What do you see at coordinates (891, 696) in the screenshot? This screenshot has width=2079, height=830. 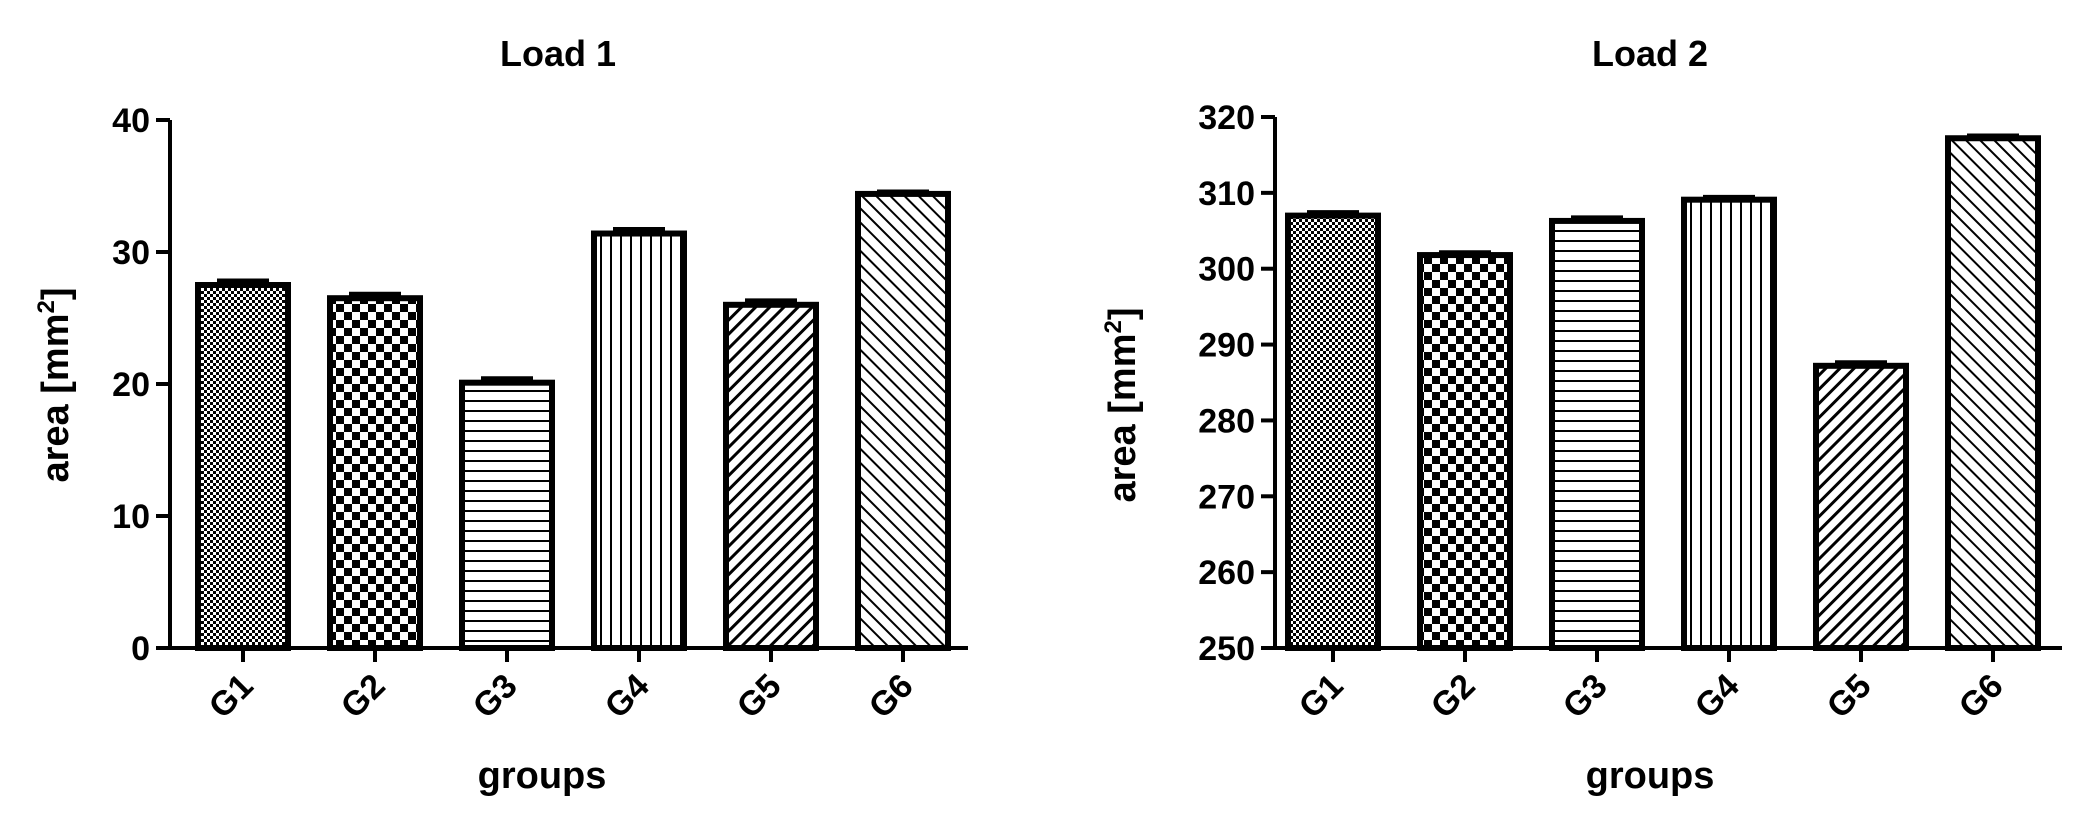 I see `chart-1-category-label: G6` at bounding box center [891, 696].